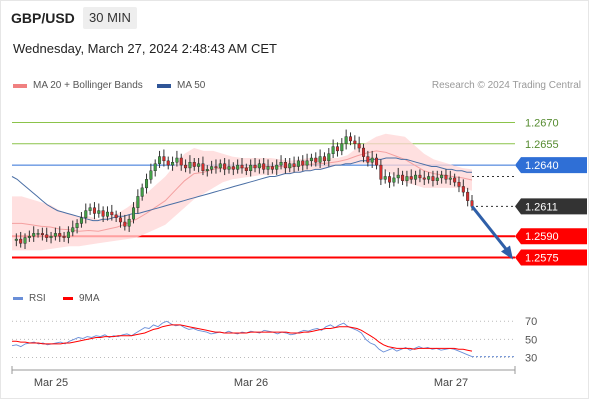 The image size is (590, 400). I want to click on rsi-panel: 70 50 30, so click(274, 340).